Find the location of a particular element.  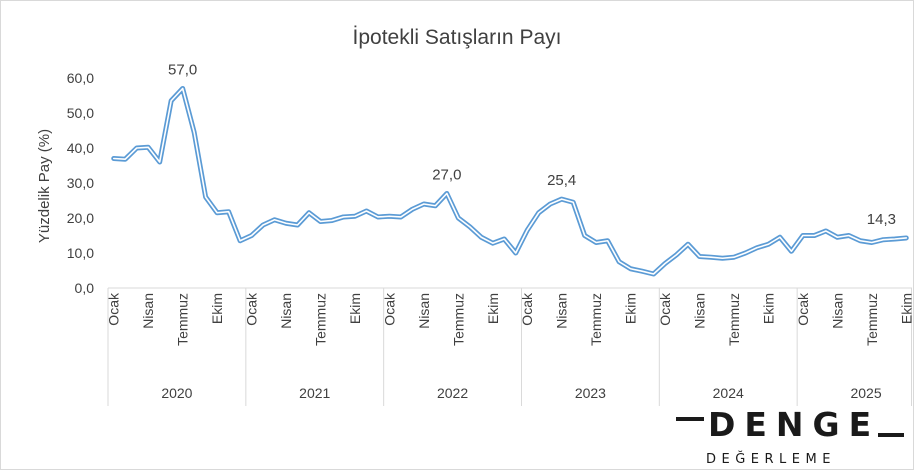

year-label: 2025 is located at coordinates (865, 393).